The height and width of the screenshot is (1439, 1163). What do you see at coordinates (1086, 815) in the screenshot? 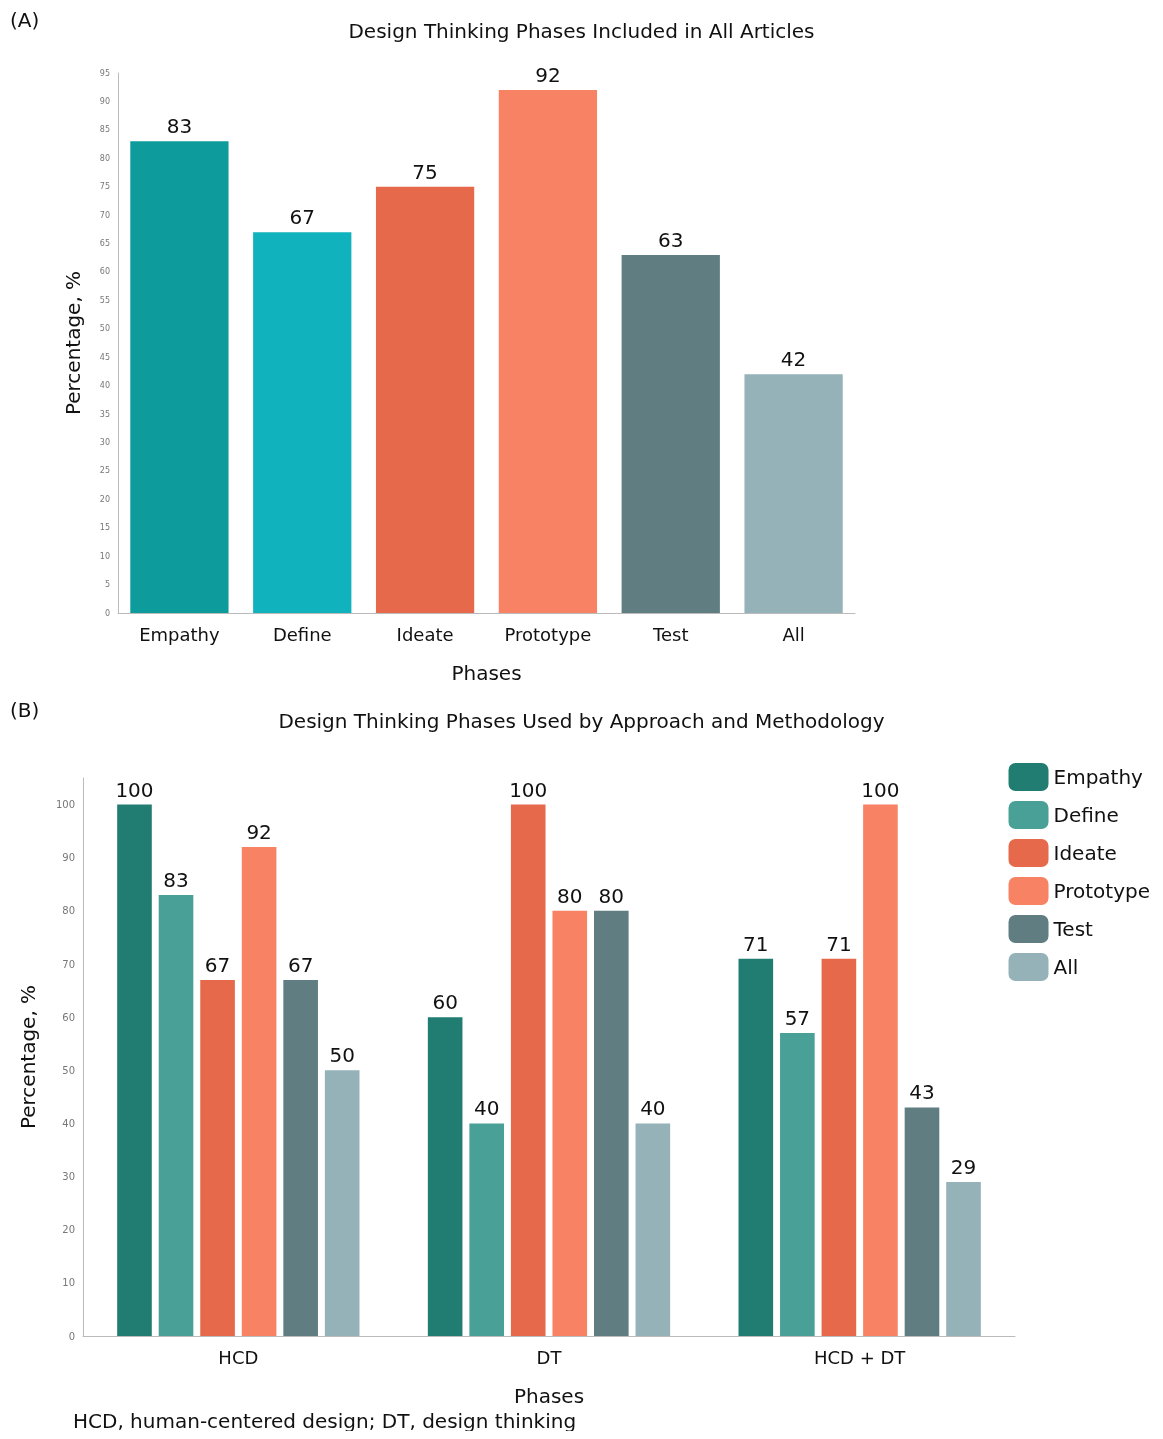
I see `legend-label: Define` at bounding box center [1086, 815].